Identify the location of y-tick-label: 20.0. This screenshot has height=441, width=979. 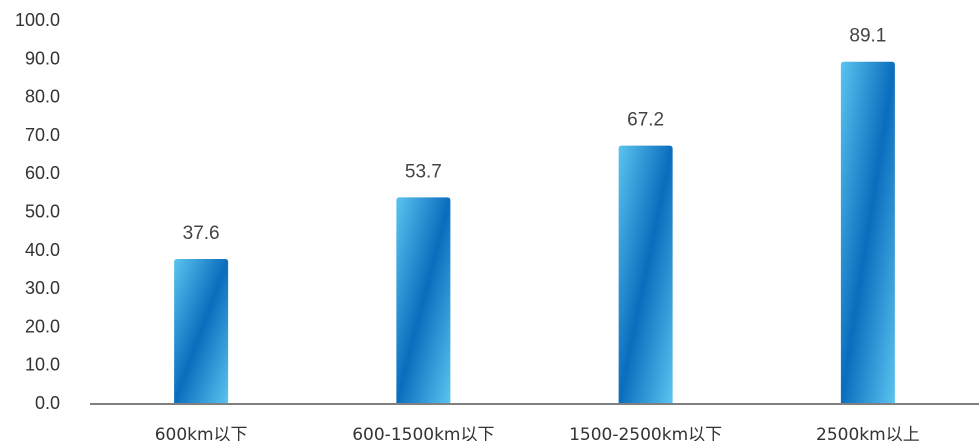
(42, 326).